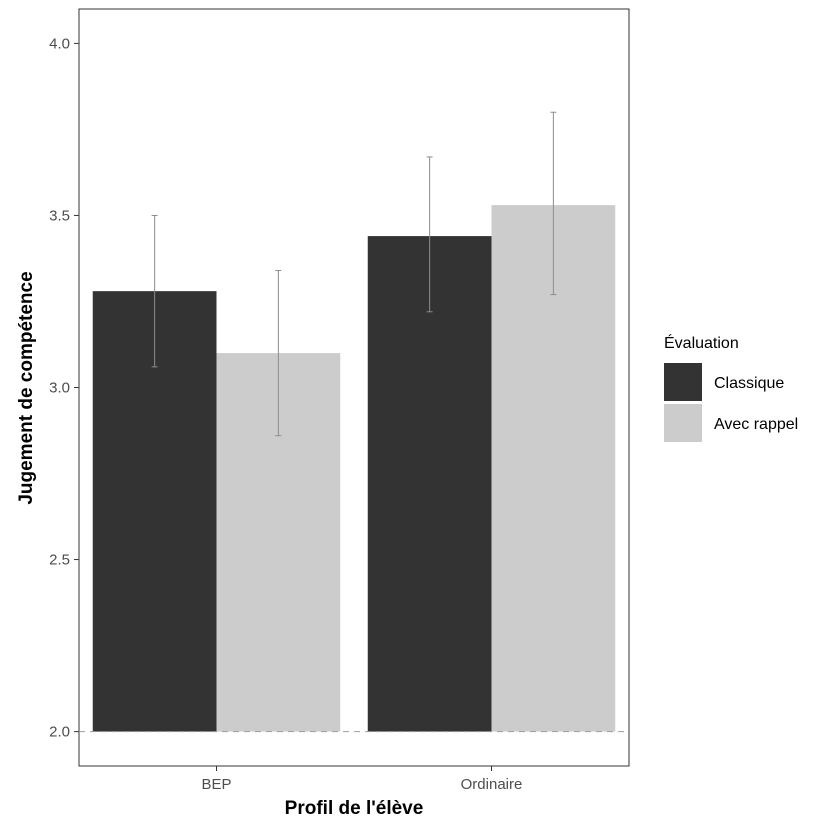 The image size is (818, 819). Describe the element at coordinates (756, 424) in the screenshot. I see `legend-label-avec-rappel: Avec rappel` at that location.